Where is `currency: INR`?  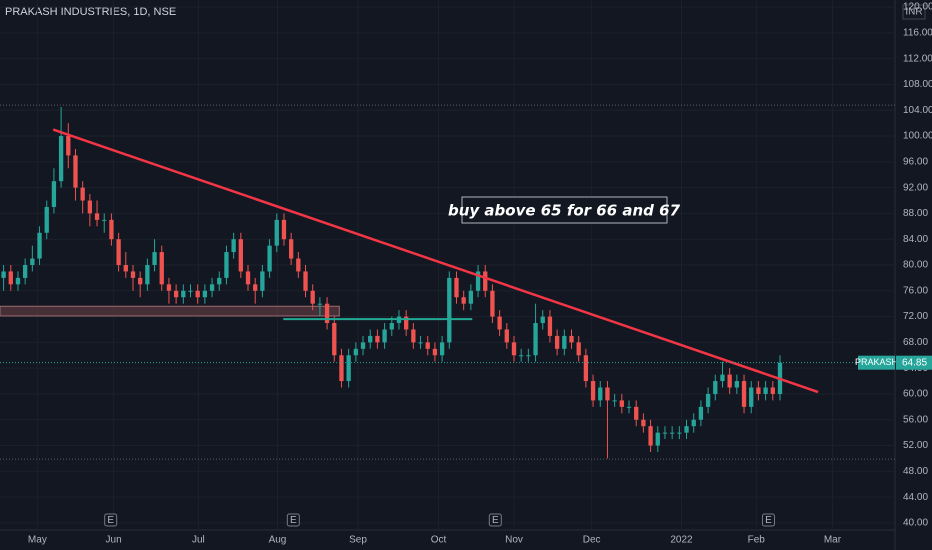
currency: INR is located at coordinates (913, 12).